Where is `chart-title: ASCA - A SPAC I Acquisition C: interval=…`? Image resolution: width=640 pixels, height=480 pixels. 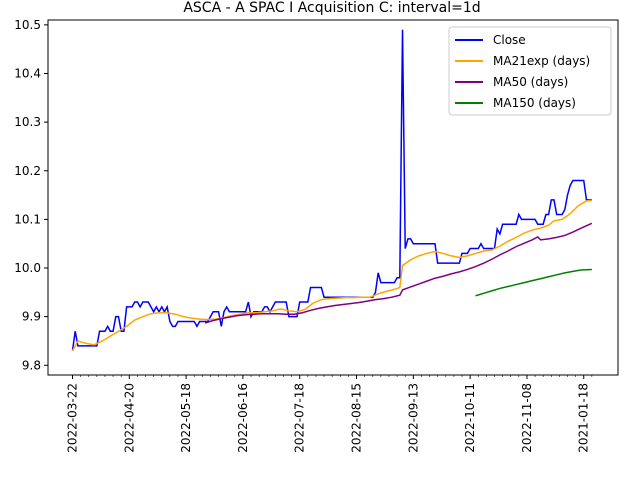 chart-title: ASCA - A SPAC I Acquisition C: interval=… is located at coordinates (331, 8).